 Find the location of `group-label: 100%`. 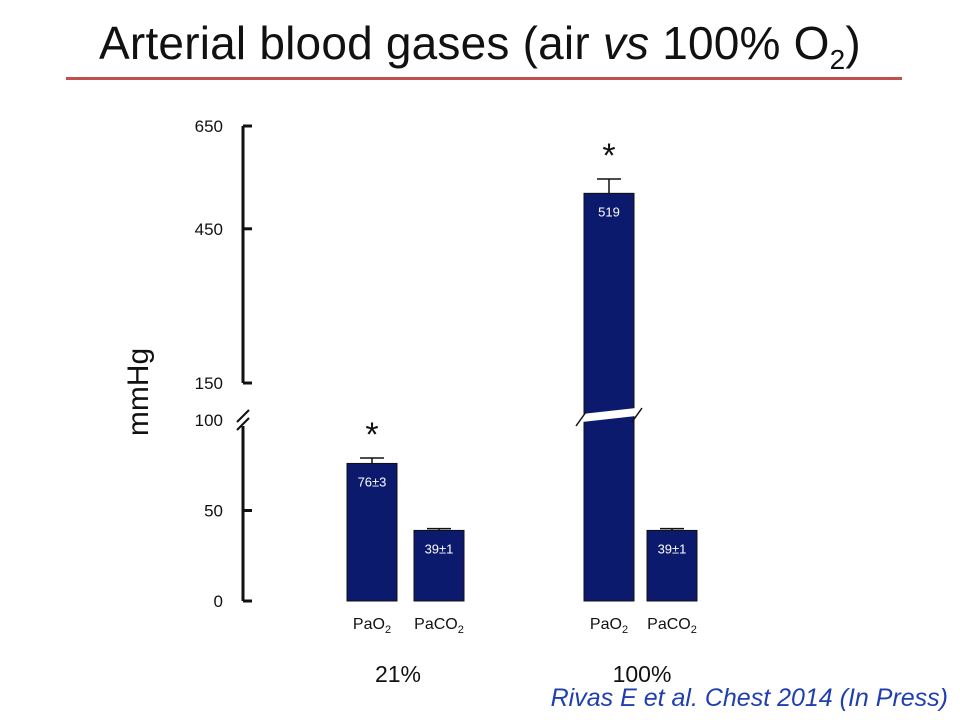

group-label: 100% is located at coordinates (642, 674).